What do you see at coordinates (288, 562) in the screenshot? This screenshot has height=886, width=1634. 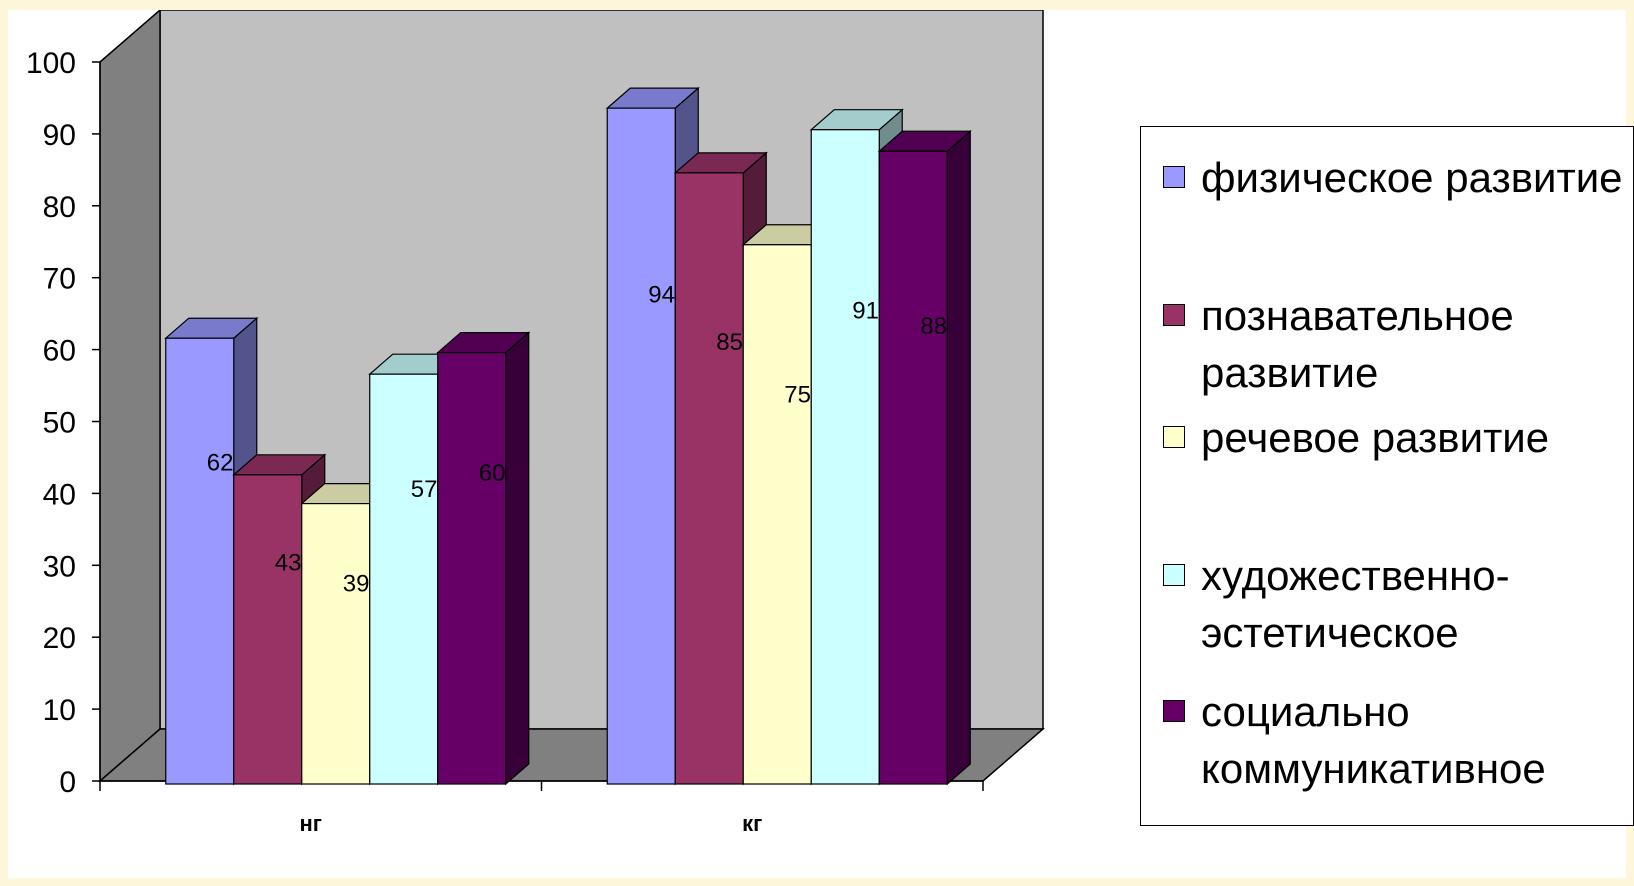 I see `data-label: 43` at bounding box center [288, 562].